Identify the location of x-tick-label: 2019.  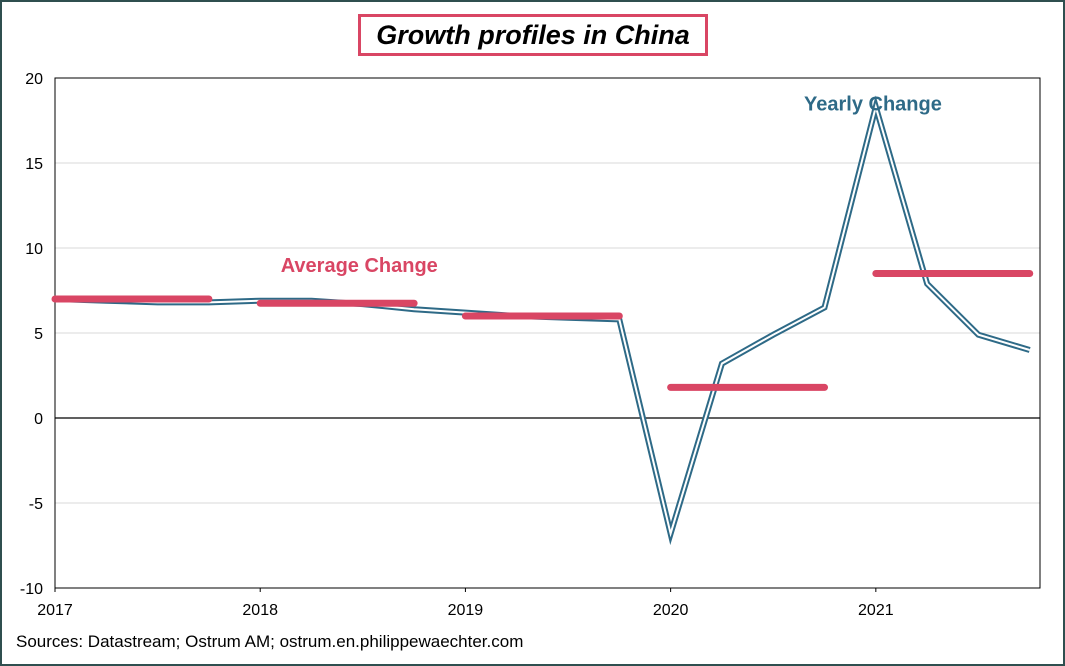
(466, 610).